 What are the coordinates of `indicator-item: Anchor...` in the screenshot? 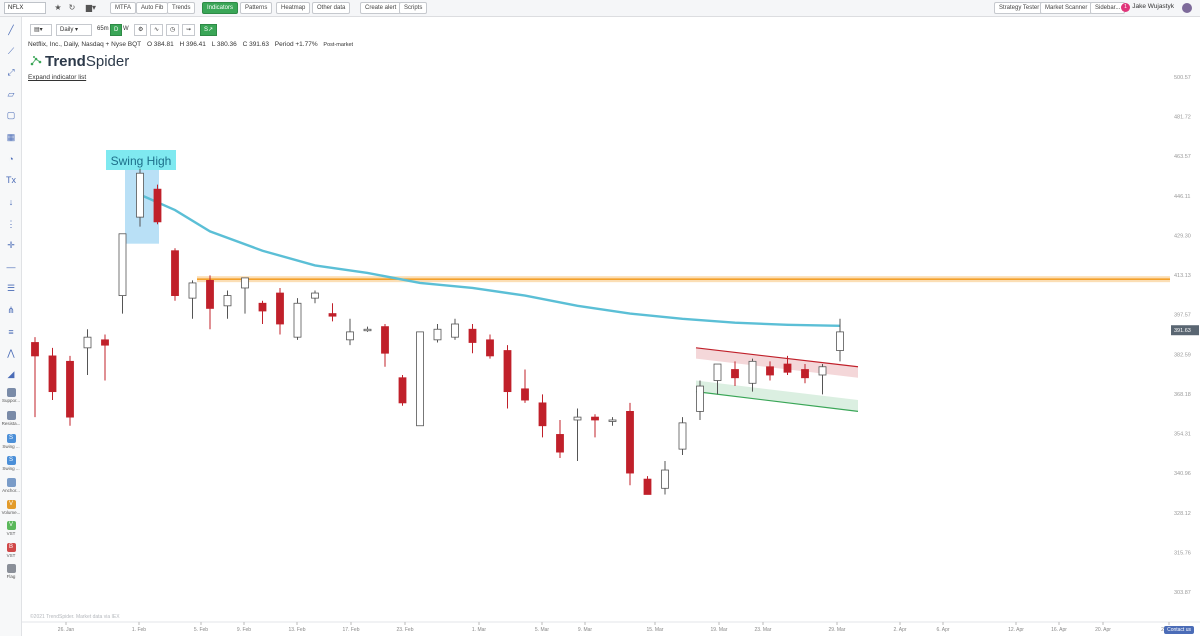 It's located at (11, 485).